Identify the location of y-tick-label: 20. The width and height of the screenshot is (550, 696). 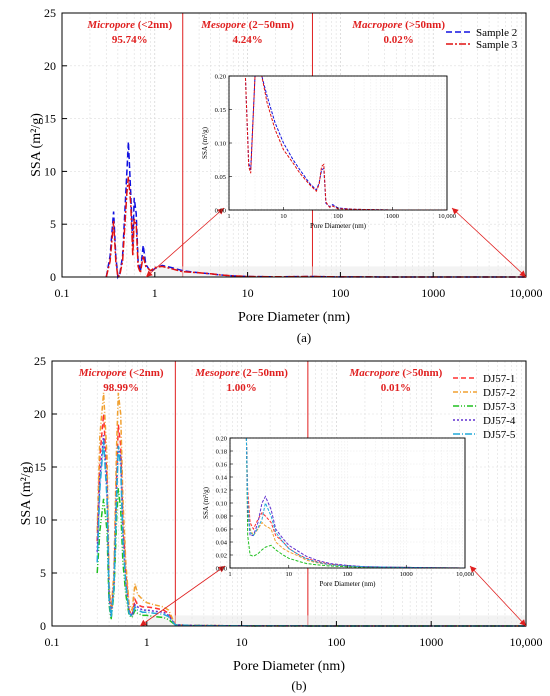
(50, 66).